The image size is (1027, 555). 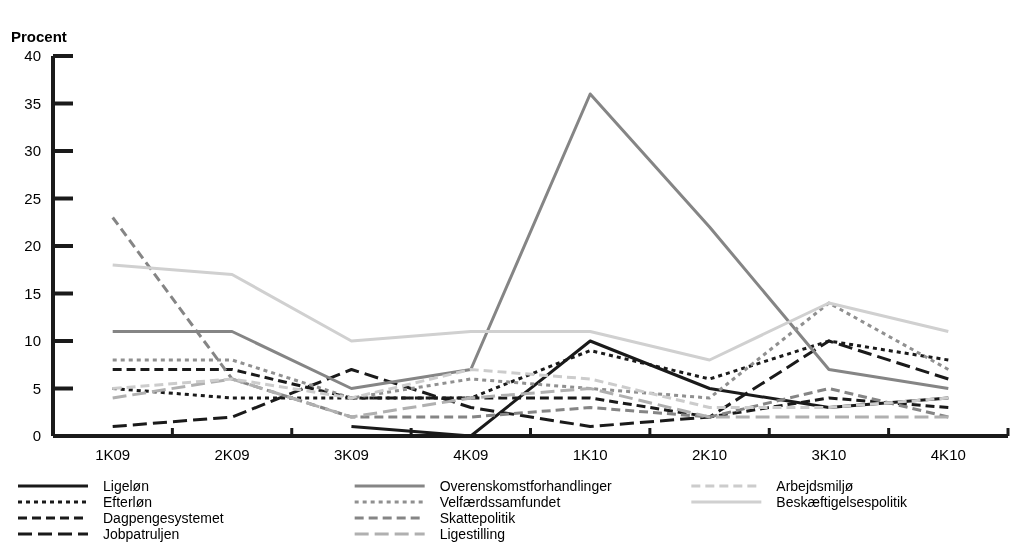 What do you see at coordinates (829, 454) in the screenshot?
I see `x-tick-label: 3K10` at bounding box center [829, 454].